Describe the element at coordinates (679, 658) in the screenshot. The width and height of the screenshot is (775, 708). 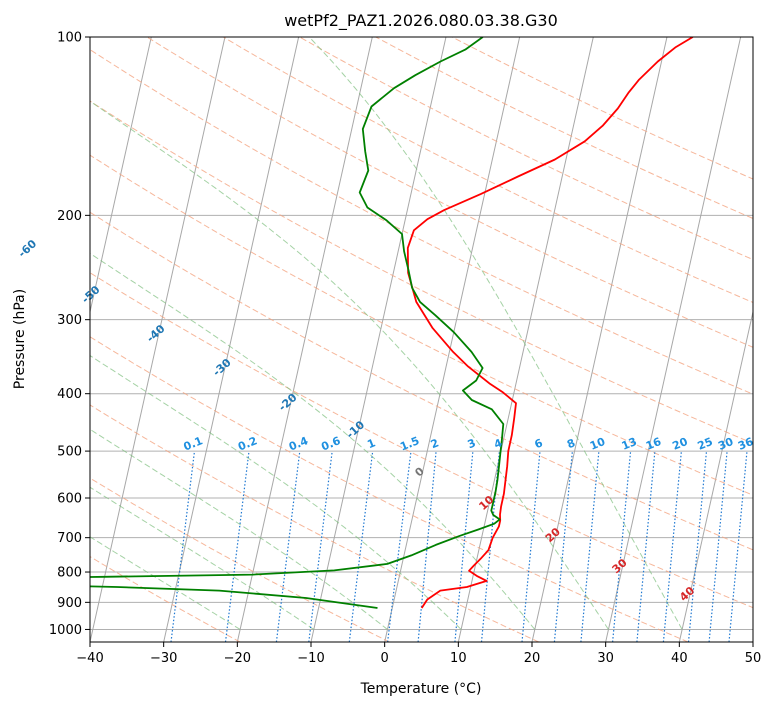
I see `x-tick-label: 40` at that location.